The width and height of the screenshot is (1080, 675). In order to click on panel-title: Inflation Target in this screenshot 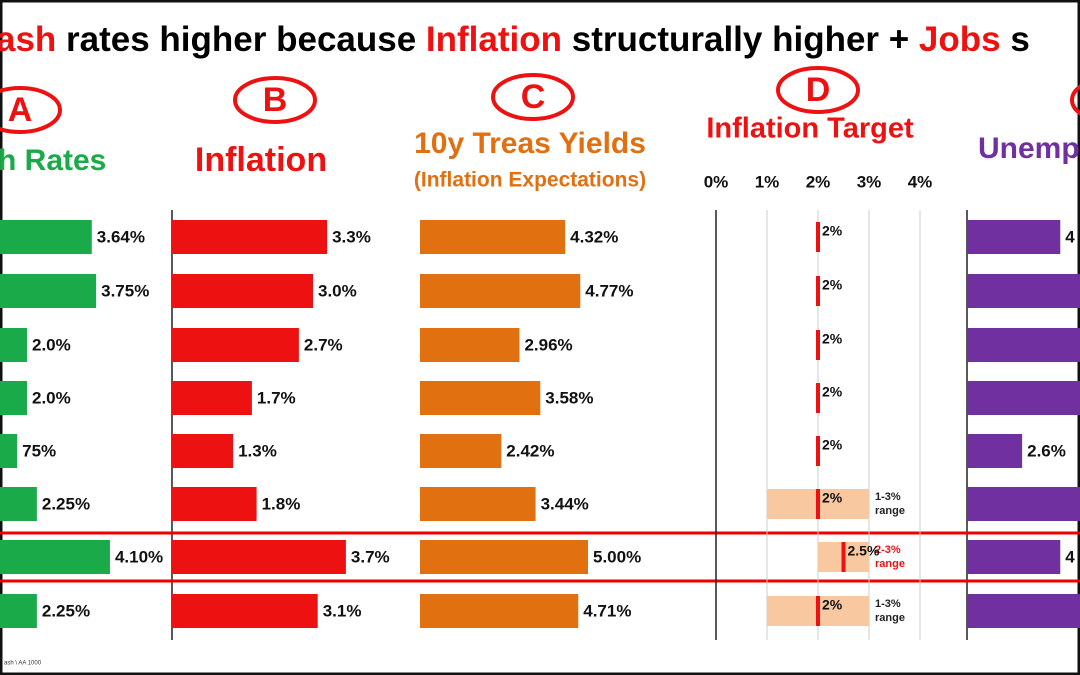, I will do `click(810, 129)`.